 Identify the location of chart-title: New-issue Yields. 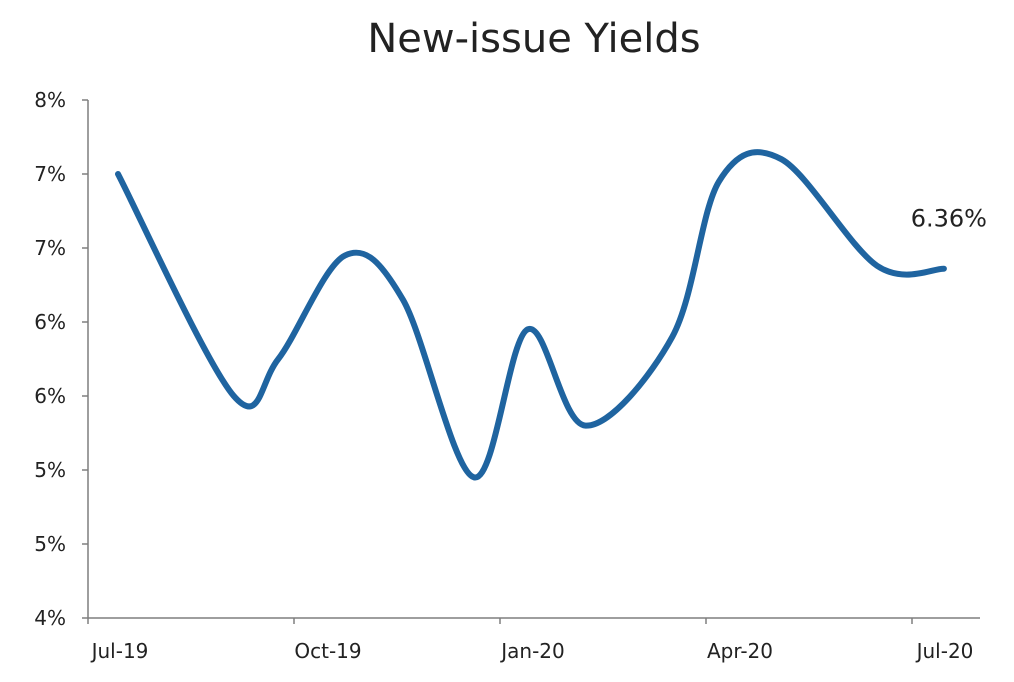
(534, 39).